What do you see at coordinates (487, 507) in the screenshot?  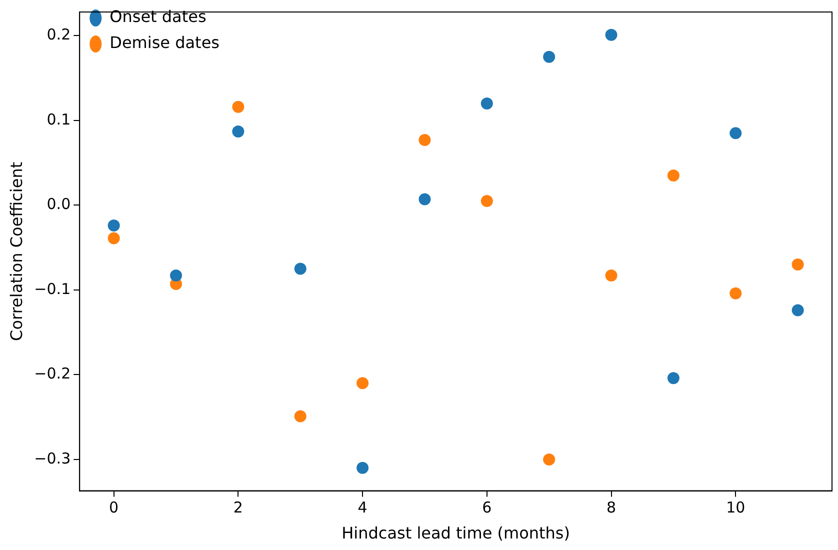 I see `x-tick-label: 6` at bounding box center [487, 507].